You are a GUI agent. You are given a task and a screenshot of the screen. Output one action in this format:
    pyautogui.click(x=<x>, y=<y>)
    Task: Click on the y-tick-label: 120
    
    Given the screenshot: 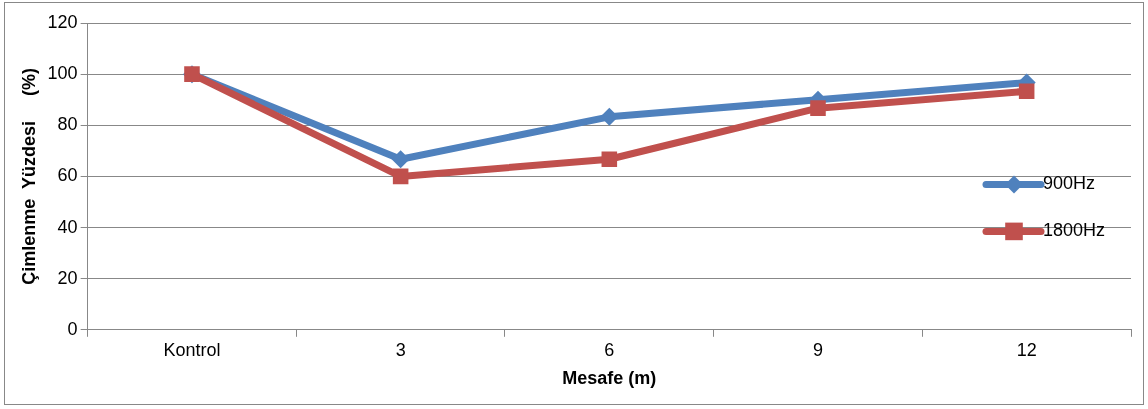 What is the action you would take?
    pyautogui.click(x=62, y=21)
    